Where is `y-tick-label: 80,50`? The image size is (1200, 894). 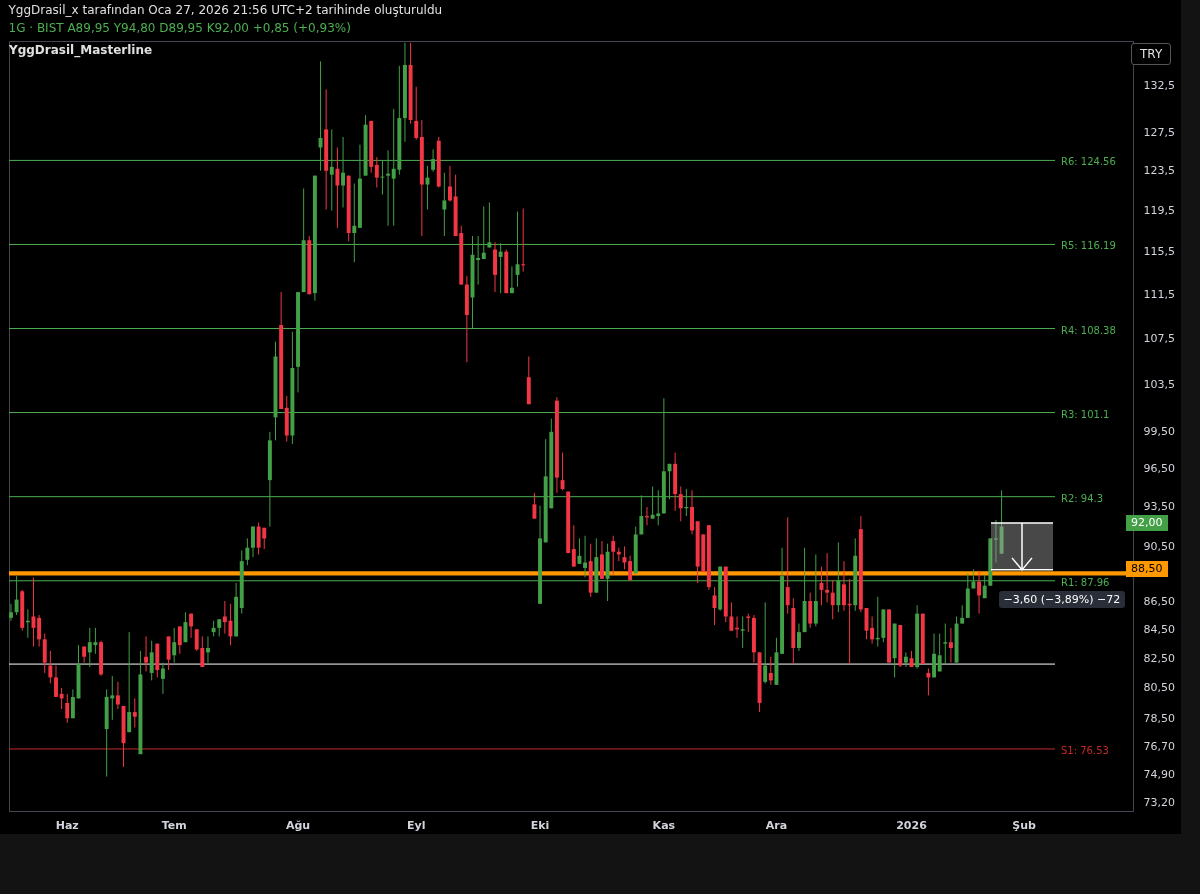
y-tick-label: 80,50 is located at coordinates (1159, 688).